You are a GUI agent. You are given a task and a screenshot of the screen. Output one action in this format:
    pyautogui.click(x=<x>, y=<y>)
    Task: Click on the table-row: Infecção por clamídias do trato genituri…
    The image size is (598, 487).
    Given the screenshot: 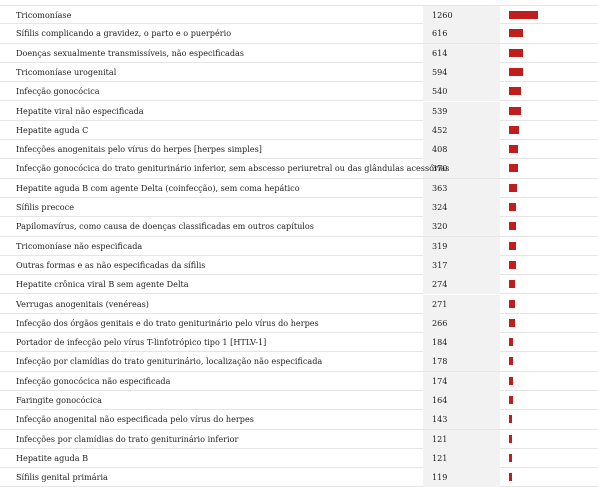 What is the action you would take?
    pyautogui.click(x=299, y=362)
    